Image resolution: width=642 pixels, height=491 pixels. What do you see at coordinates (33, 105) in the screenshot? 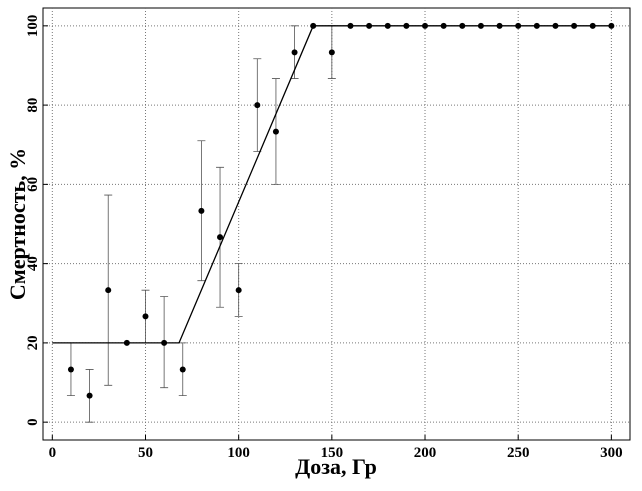
I see `y-tick-label: 80` at bounding box center [33, 105].